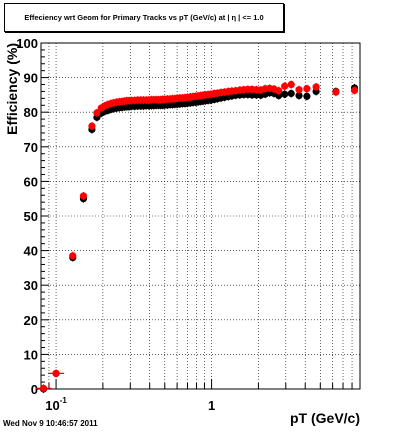 The height and width of the screenshot is (433, 400). Describe the element at coordinates (34, 389) in the screenshot. I see `y-tick-label: 0` at that location.